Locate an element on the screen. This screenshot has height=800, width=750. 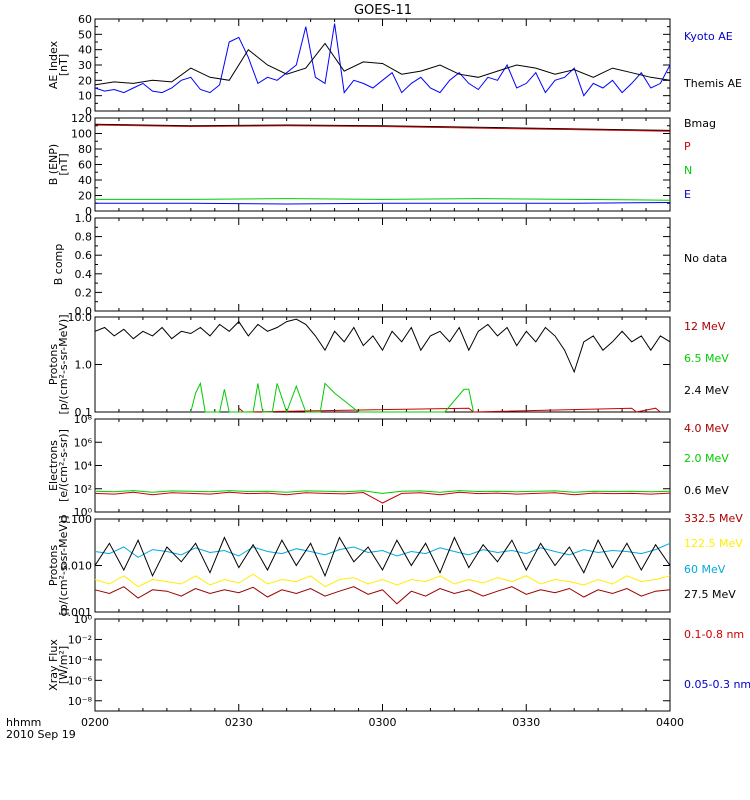
x-tick-label: 0300 is located at coordinates (383, 722).